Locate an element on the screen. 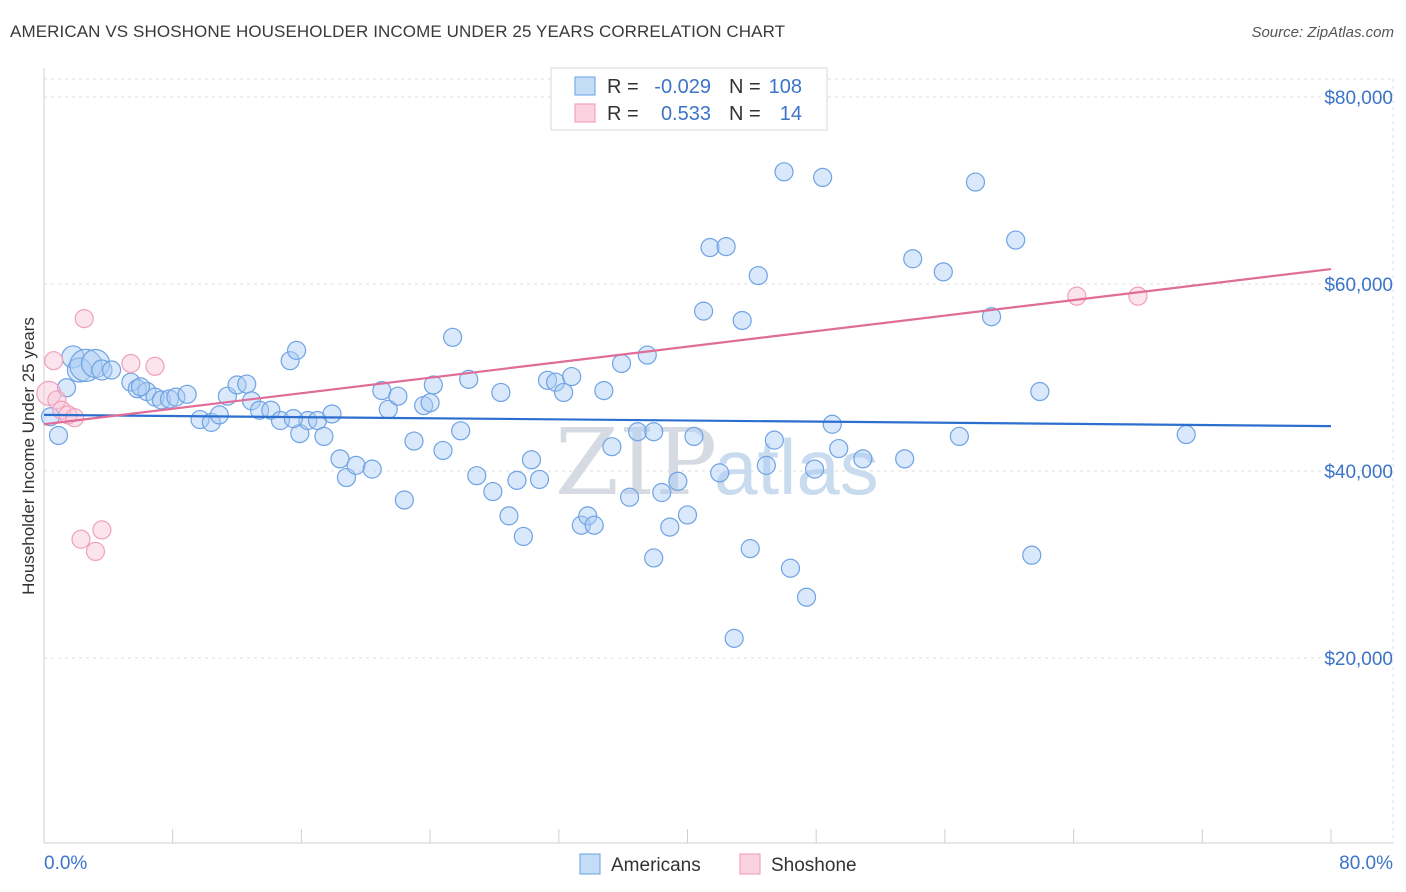  legend-r-label-2: R = is located at coordinates (623, 114).